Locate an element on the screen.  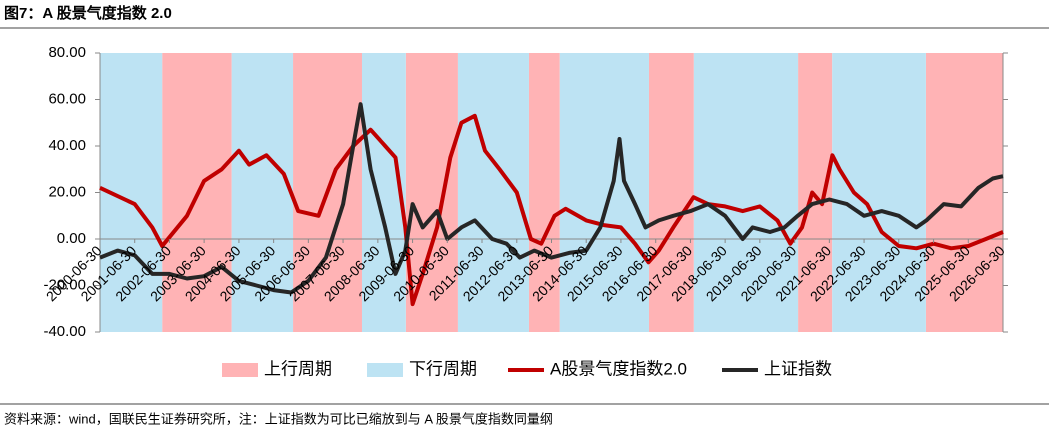
y-tick-label: 80.00 is located at coordinates (67, 52).